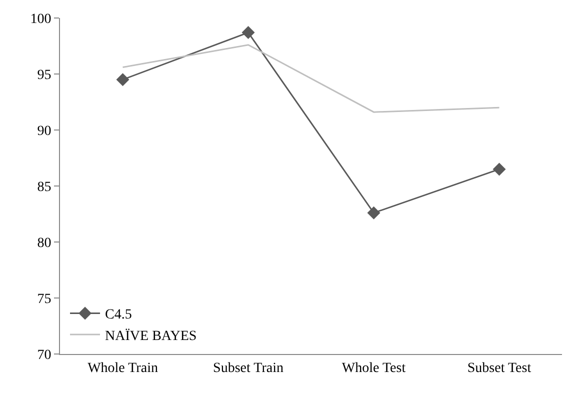 This screenshot has height=404, width=577. What do you see at coordinates (41, 19) in the screenshot?
I see `y-tick-label: 100` at bounding box center [41, 19].